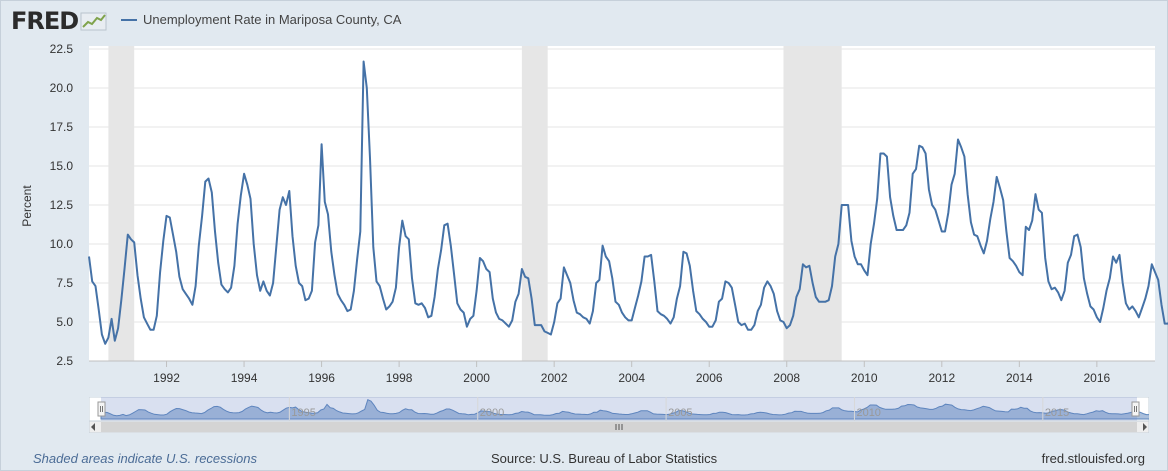 This screenshot has width=1168, height=471. What do you see at coordinates (941, 378) in the screenshot?
I see `x-tick-label: 2012` at bounding box center [941, 378].